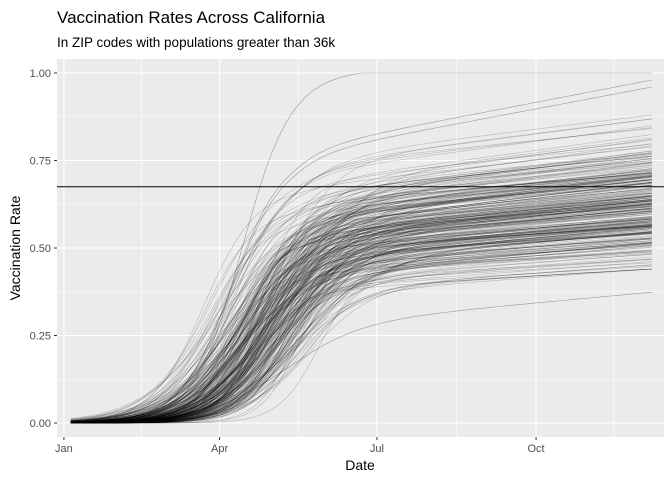 This screenshot has height=480, width=672. I want to click on x-tick-label: Jul, so click(377, 449).